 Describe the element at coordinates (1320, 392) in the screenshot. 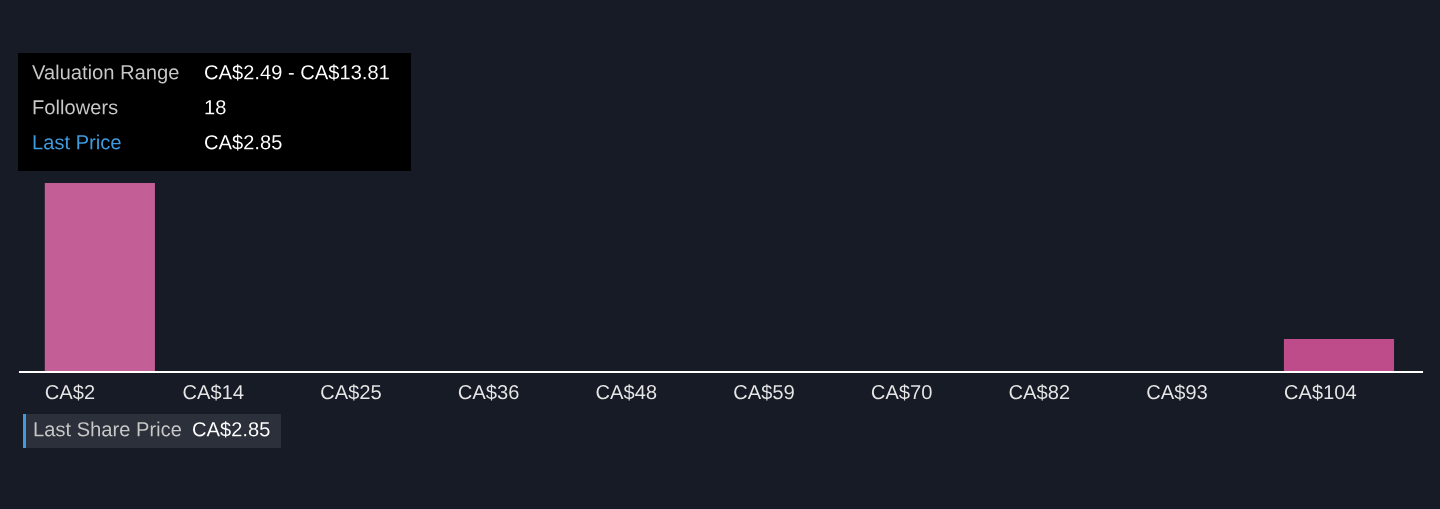

I see `x-tick-label: CA$104` at that location.